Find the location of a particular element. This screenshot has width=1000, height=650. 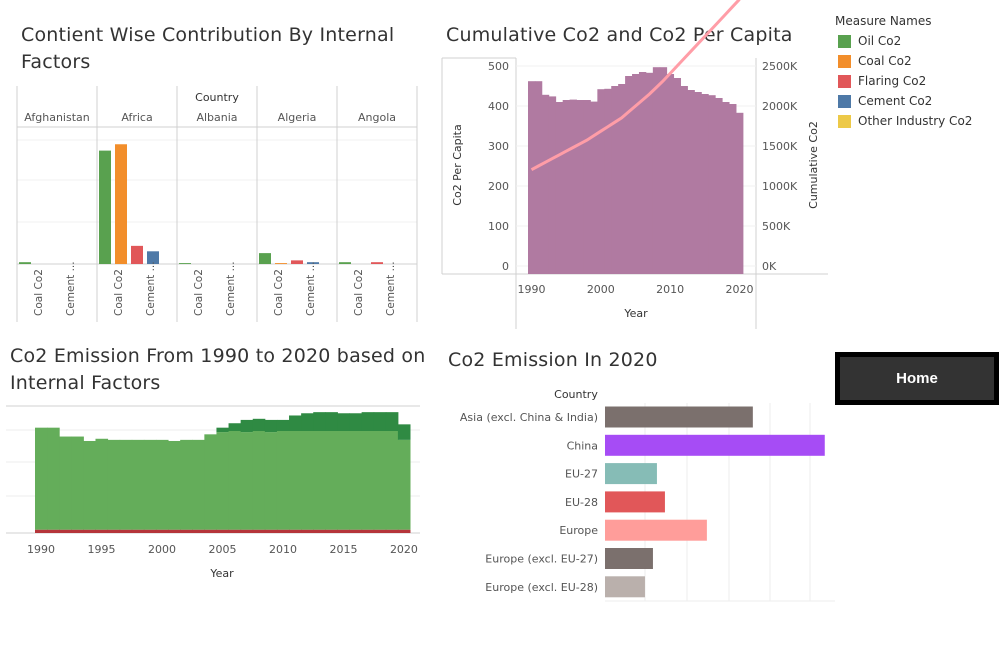

legend-item: Flaring Co2 is located at coordinates (915, 81).